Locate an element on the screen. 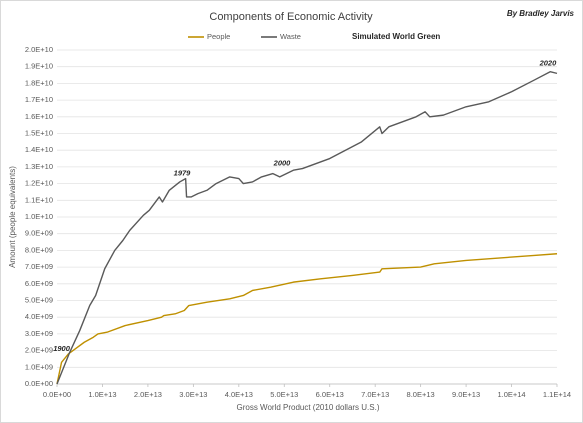  x-axis-title: Gross World Product (2010 dollars U.S.) is located at coordinates (307, 407).